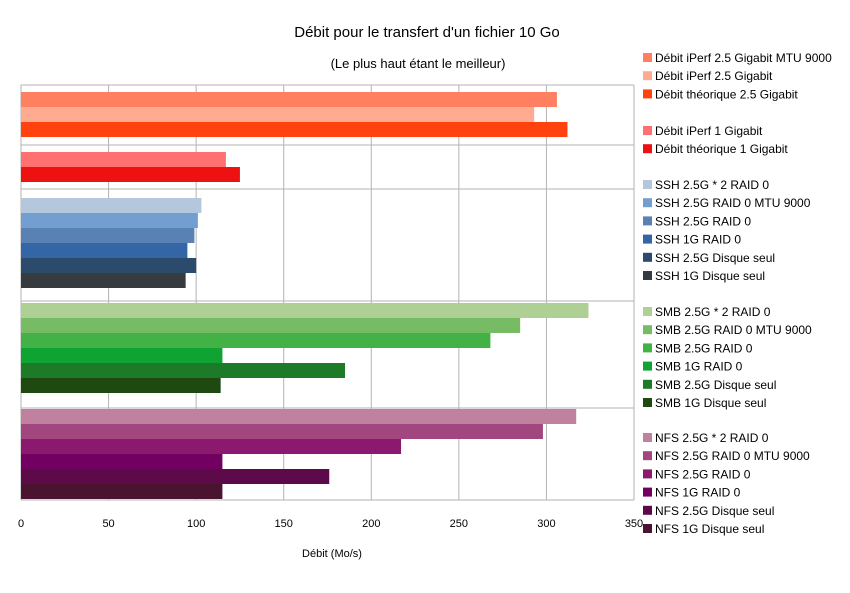 The width and height of the screenshot is (850, 593). What do you see at coordinates (721, 149) in the screenshot?
I see `legend-label: Débit théorique 1 Gigabit` at bounding box center [721, 149].